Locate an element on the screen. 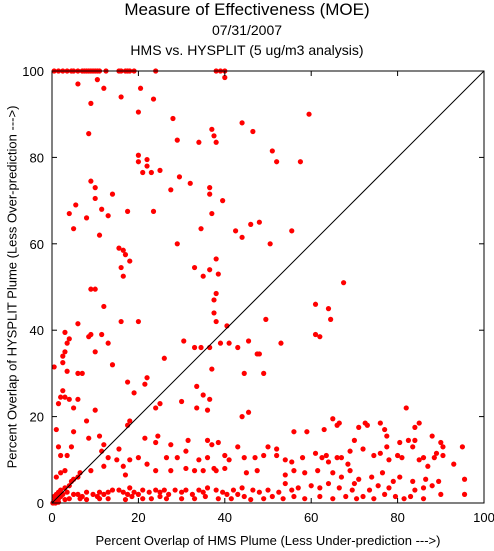 The height and width of the screenshot is (551, 494). x-tick-label: 60 is located at coordinates (311, 517).